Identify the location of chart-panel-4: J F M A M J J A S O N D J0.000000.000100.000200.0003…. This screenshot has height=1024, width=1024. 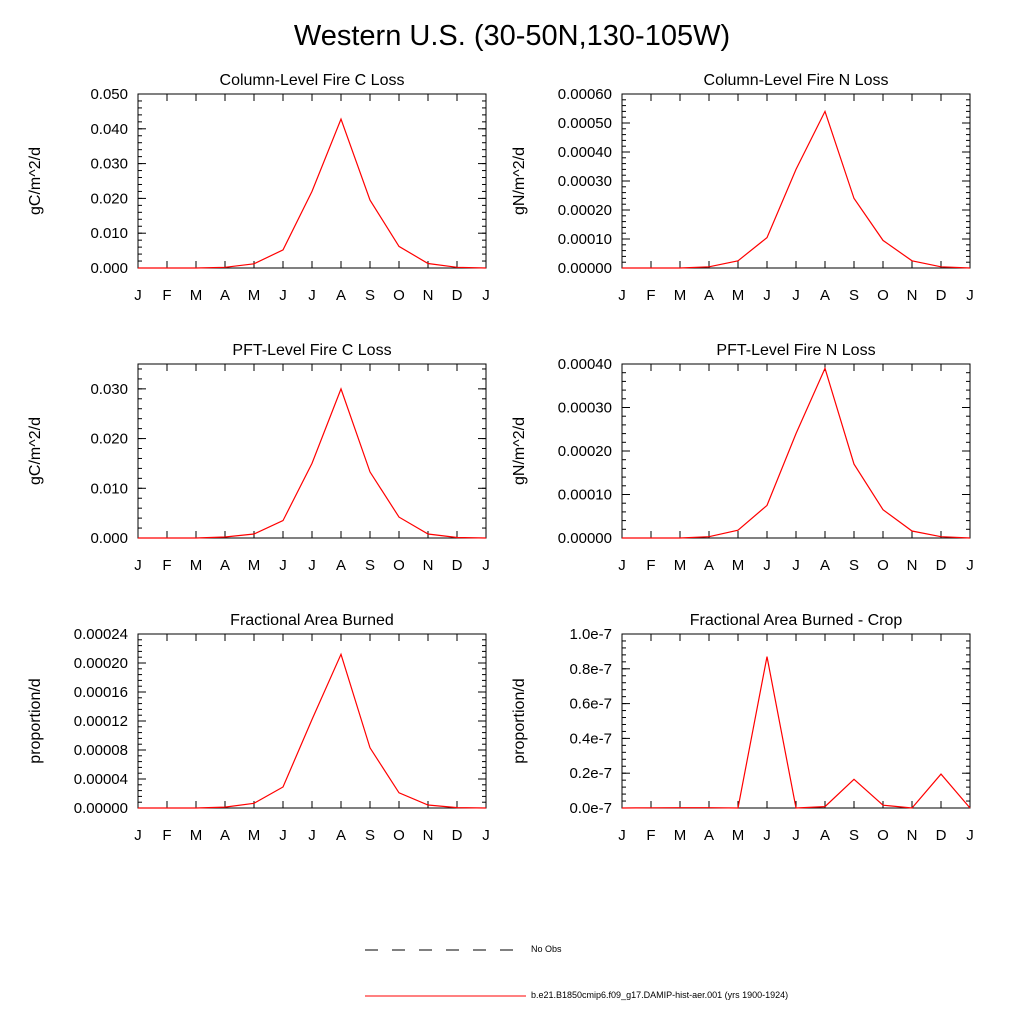
(742, 458).